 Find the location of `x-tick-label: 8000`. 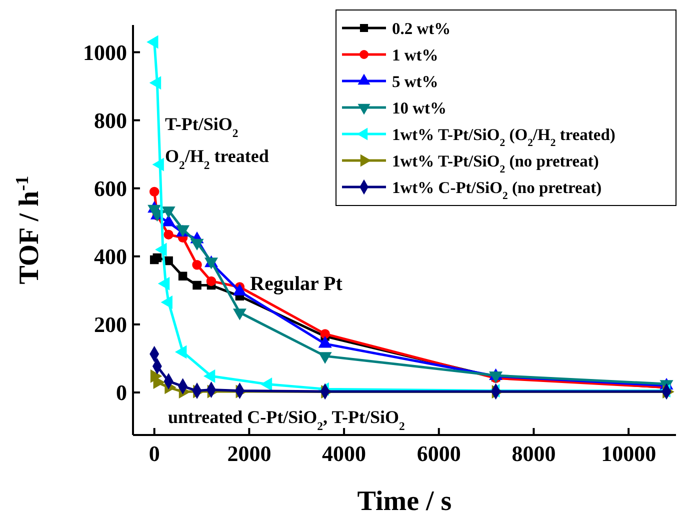

x-tick-label: 8000 is located at coordinates (534, 453).